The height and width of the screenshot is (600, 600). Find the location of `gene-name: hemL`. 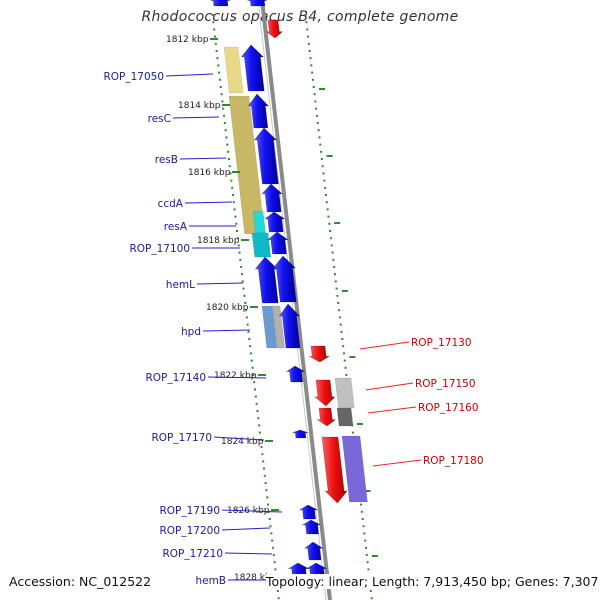

gene-name: hemL is located at coordinates (180, 285).